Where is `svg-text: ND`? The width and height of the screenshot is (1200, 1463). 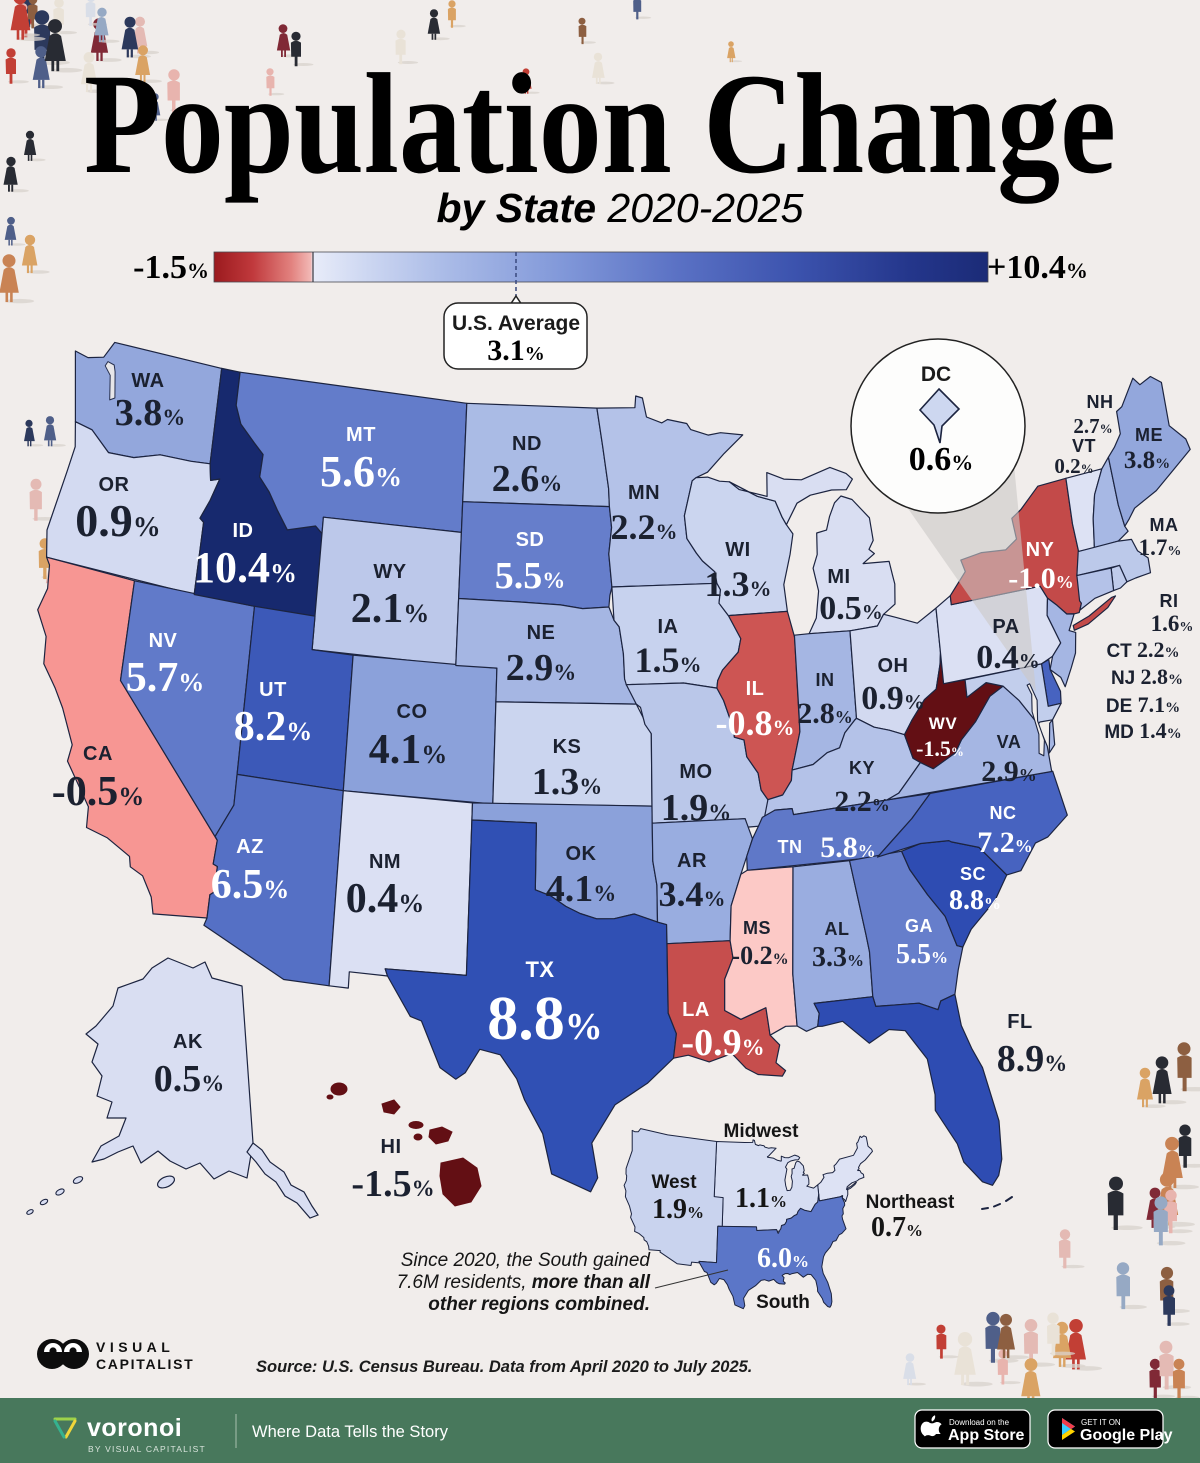
svg-text: ND is located at coordinates (527, 444).